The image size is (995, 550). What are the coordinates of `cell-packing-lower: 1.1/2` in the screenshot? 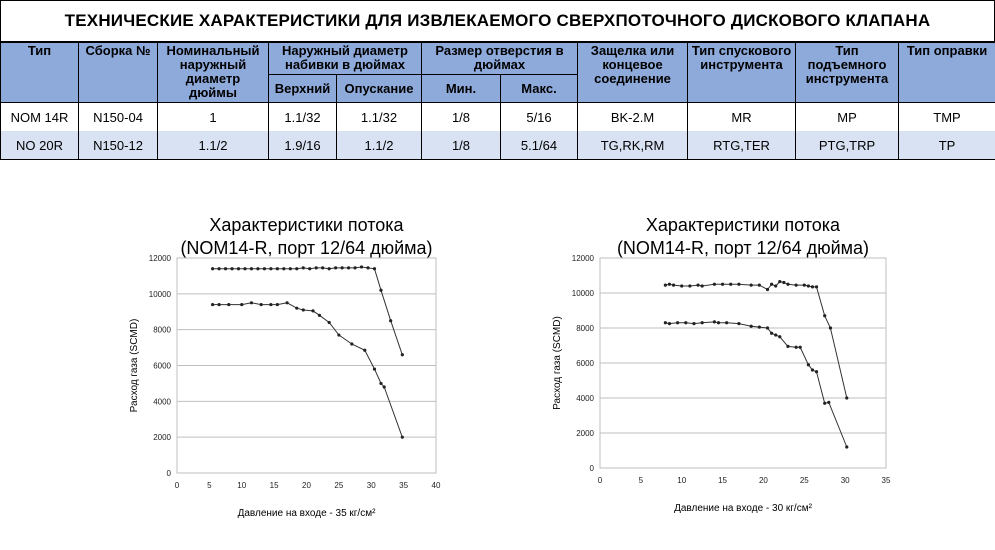 It's located at (379, 145).